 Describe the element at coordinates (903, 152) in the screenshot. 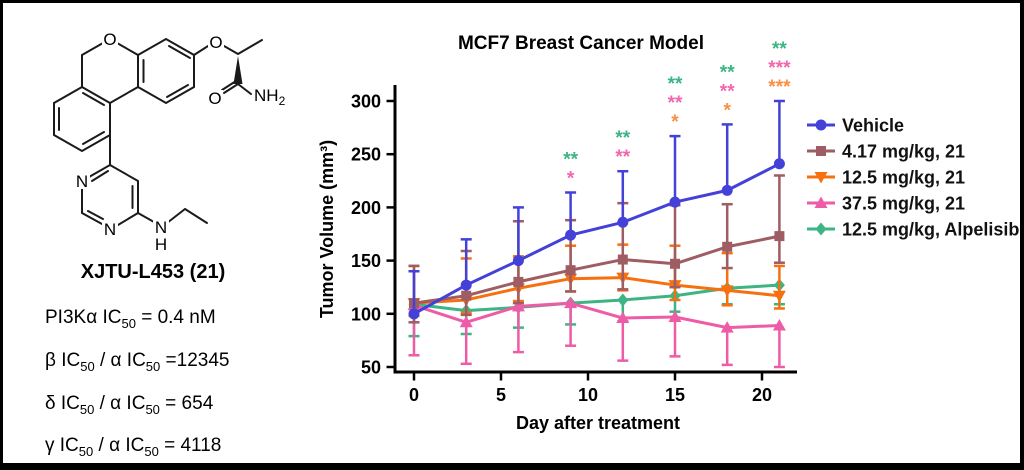

I see `legend-label: 4.17 mg/kg, 21` at that location.